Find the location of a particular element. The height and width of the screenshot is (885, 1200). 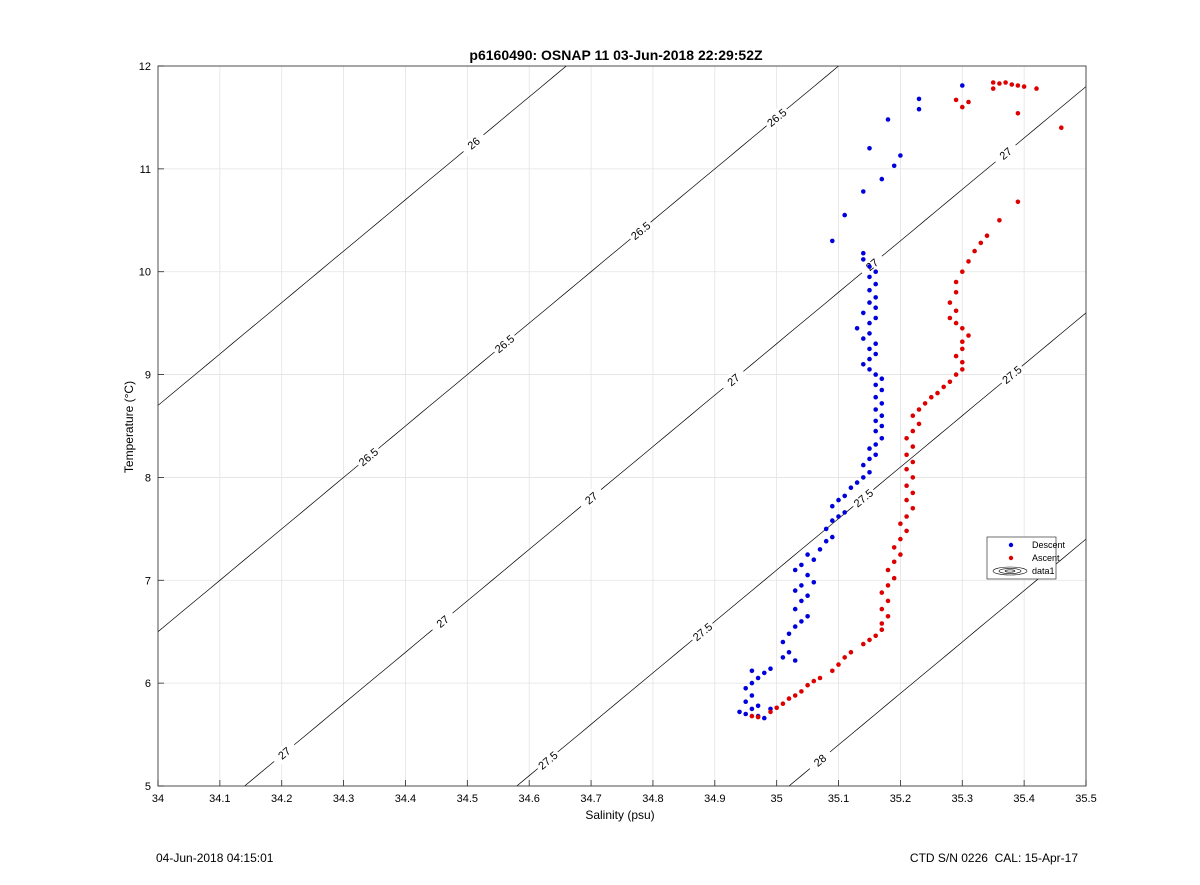

legend-ascent-label: Ascent is located at coordinates (1046, 558).